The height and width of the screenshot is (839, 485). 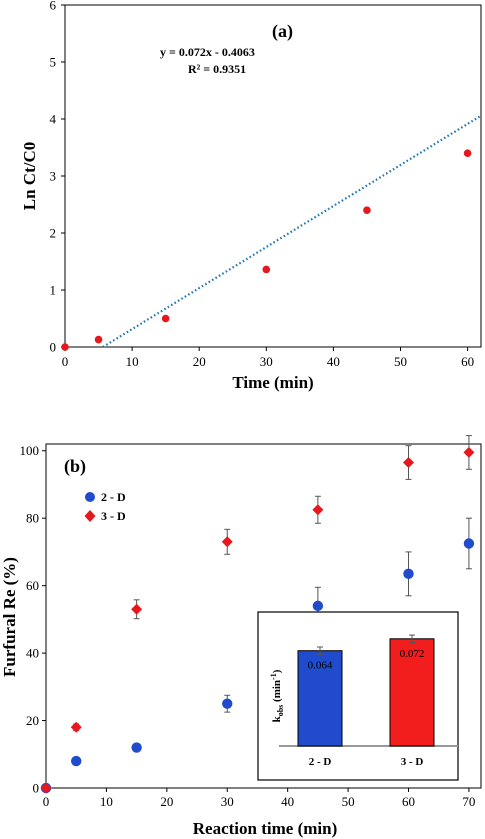 What do you see at coordinates (65, 361) in the screenshot?
I see `chart-a-x-tick-label: 0` at bounding box center [65, 361].